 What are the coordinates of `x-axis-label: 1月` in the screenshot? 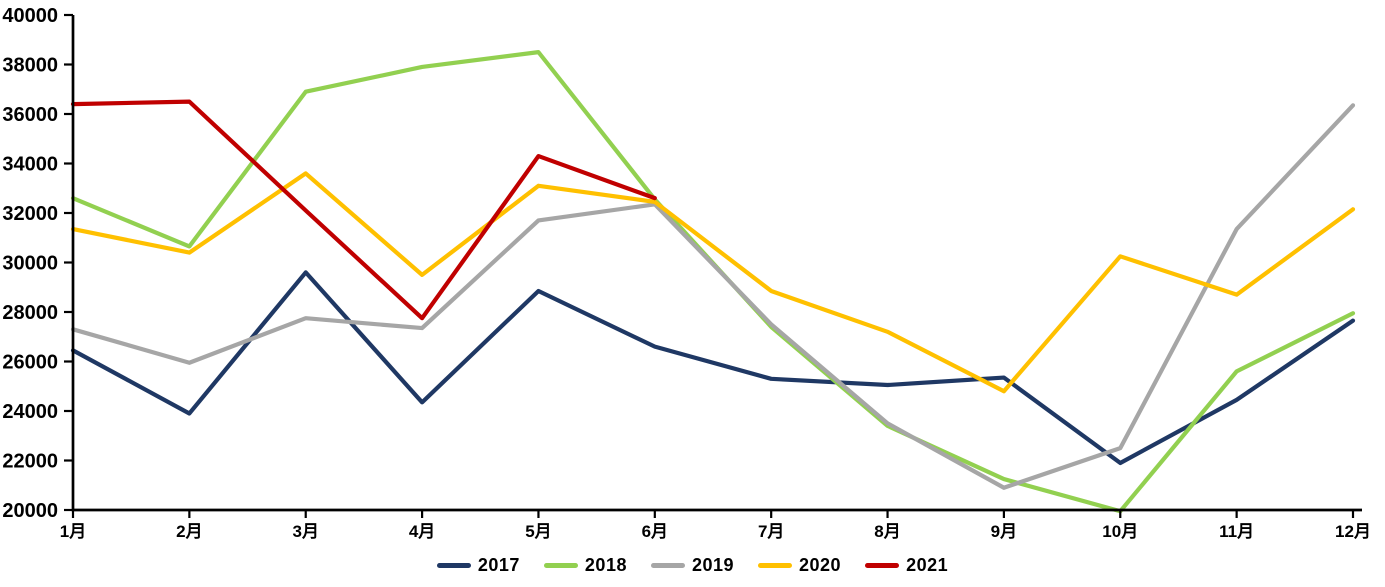 It's located at (73, 531).